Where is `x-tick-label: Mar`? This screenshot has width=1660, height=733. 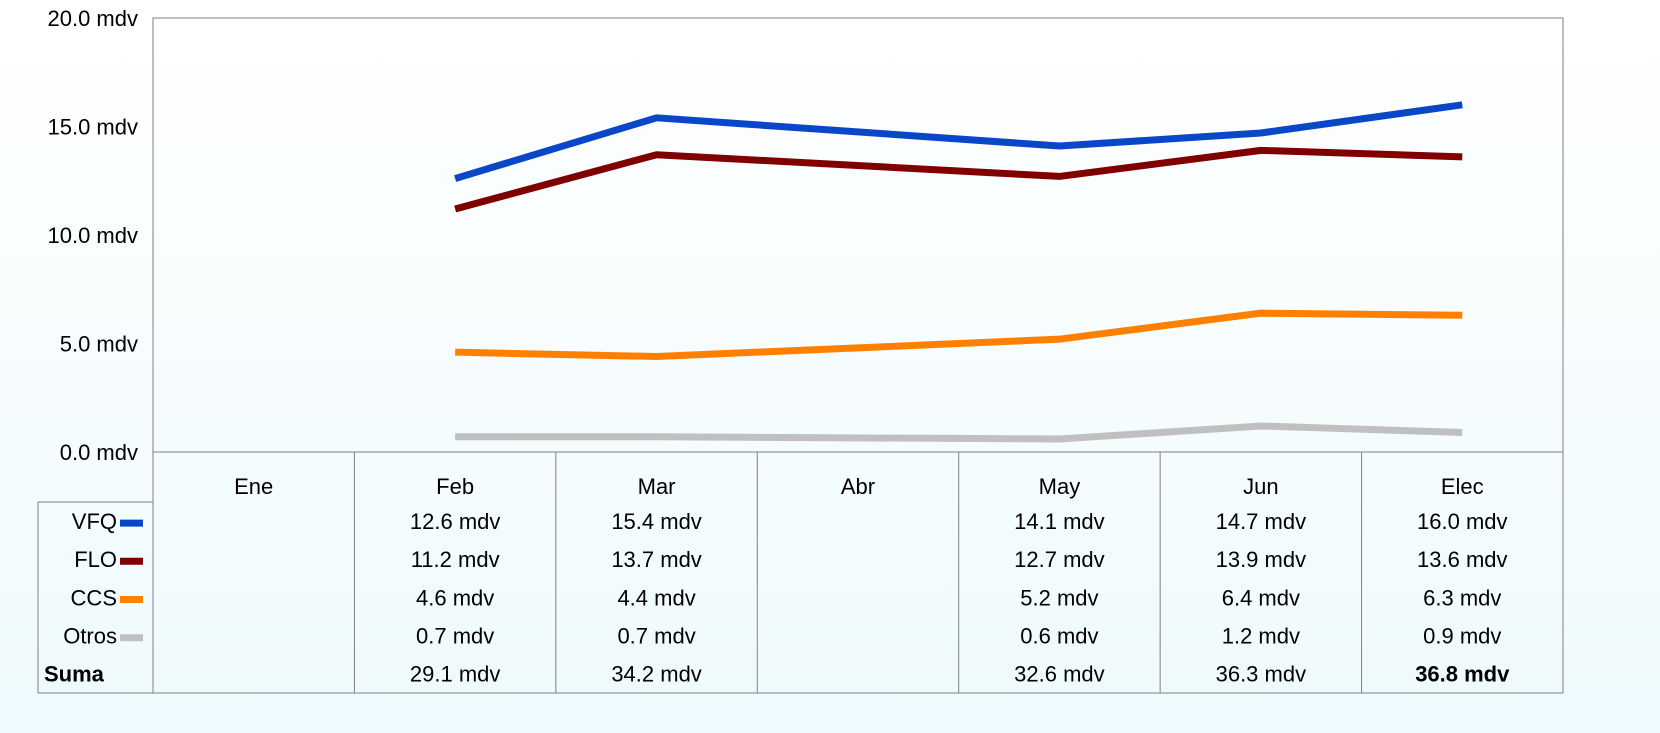
x-tick-label: Mar is located at coordinates (657, 486).